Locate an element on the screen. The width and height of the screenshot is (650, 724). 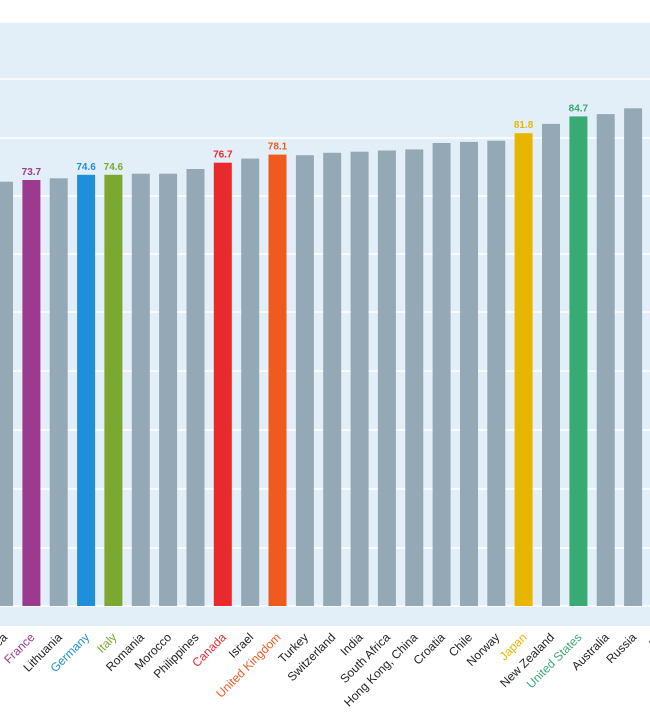
bar-germany is located at coordinates (86, 390).